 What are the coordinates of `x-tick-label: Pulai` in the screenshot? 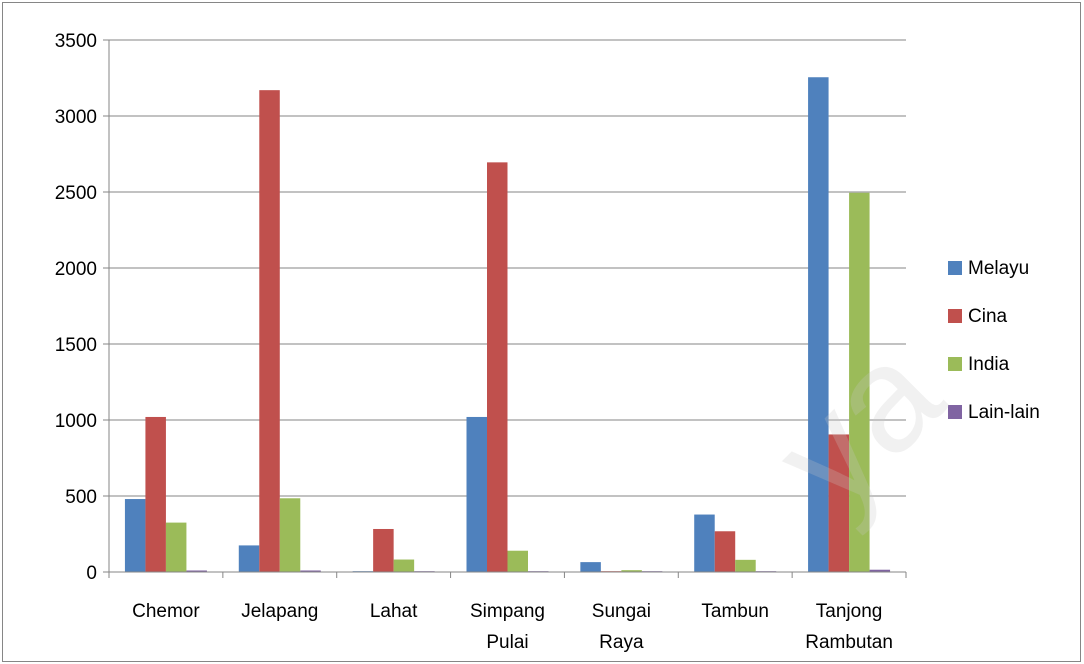 It's located at (507, 642).